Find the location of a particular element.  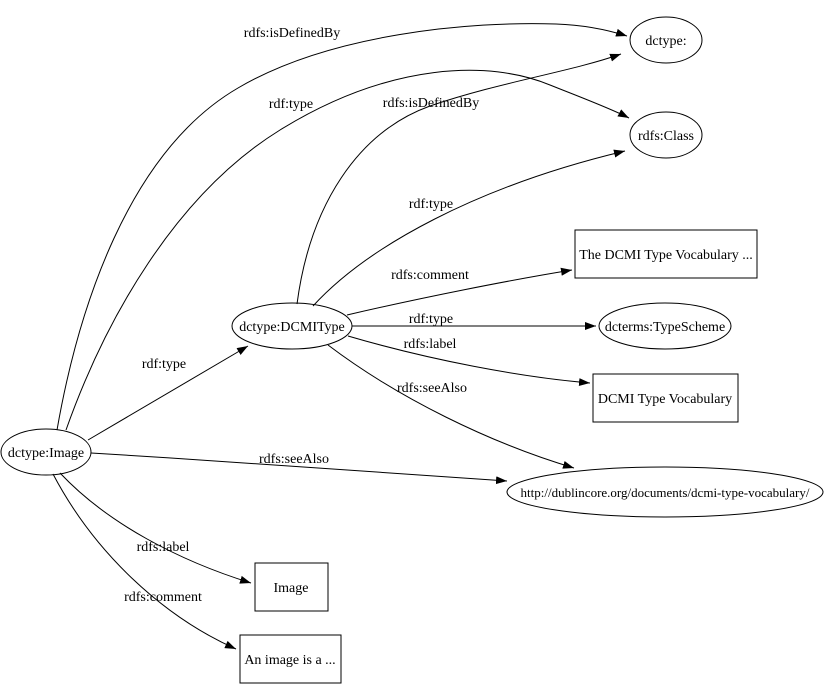

node-image-comment-box-rect is located at coordinates (290, 659).